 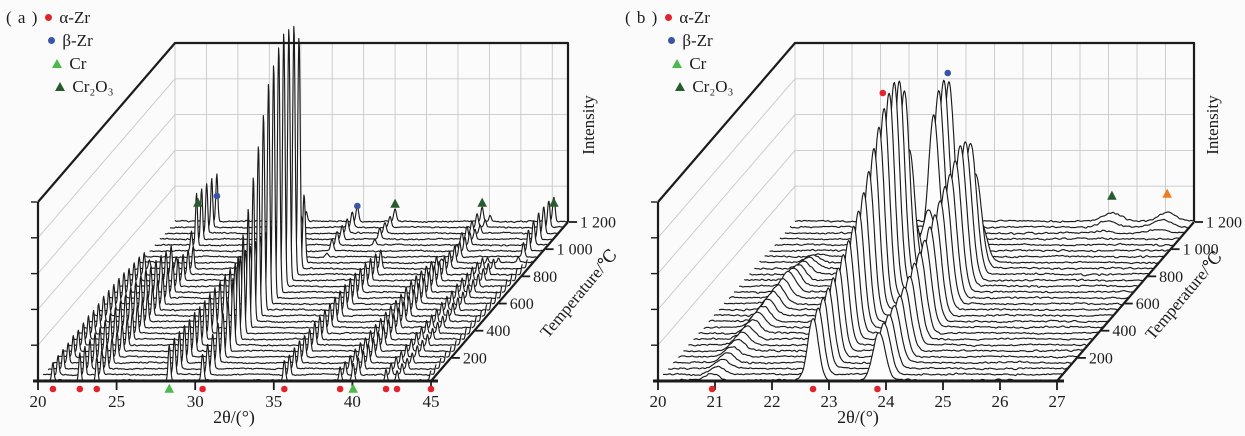 What do you see at coordinates (588, 125) in the screenshot?
I see `panel-a-intensity-axis-title: Intensity` at bounding box center [588, 125].